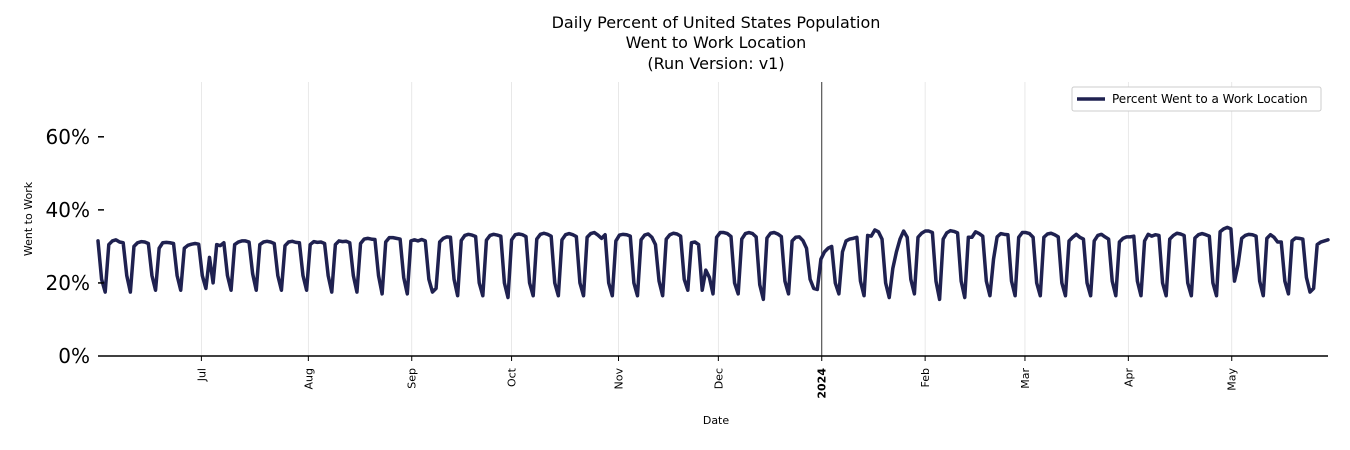 This screenshot has height=450, width=1350. I want to click on y-axis-label: Went to Work, so click(28, 218).